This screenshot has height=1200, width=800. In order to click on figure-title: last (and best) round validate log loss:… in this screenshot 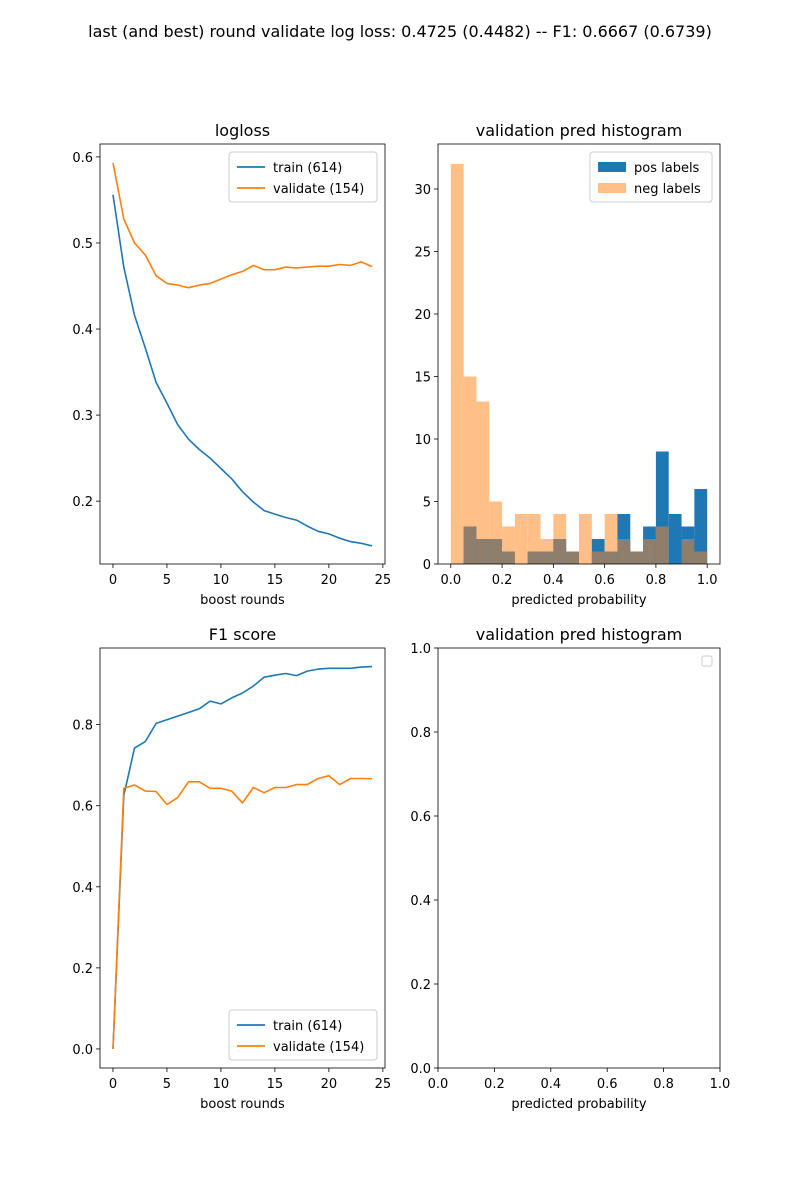, I will do `click(400, 31)`.